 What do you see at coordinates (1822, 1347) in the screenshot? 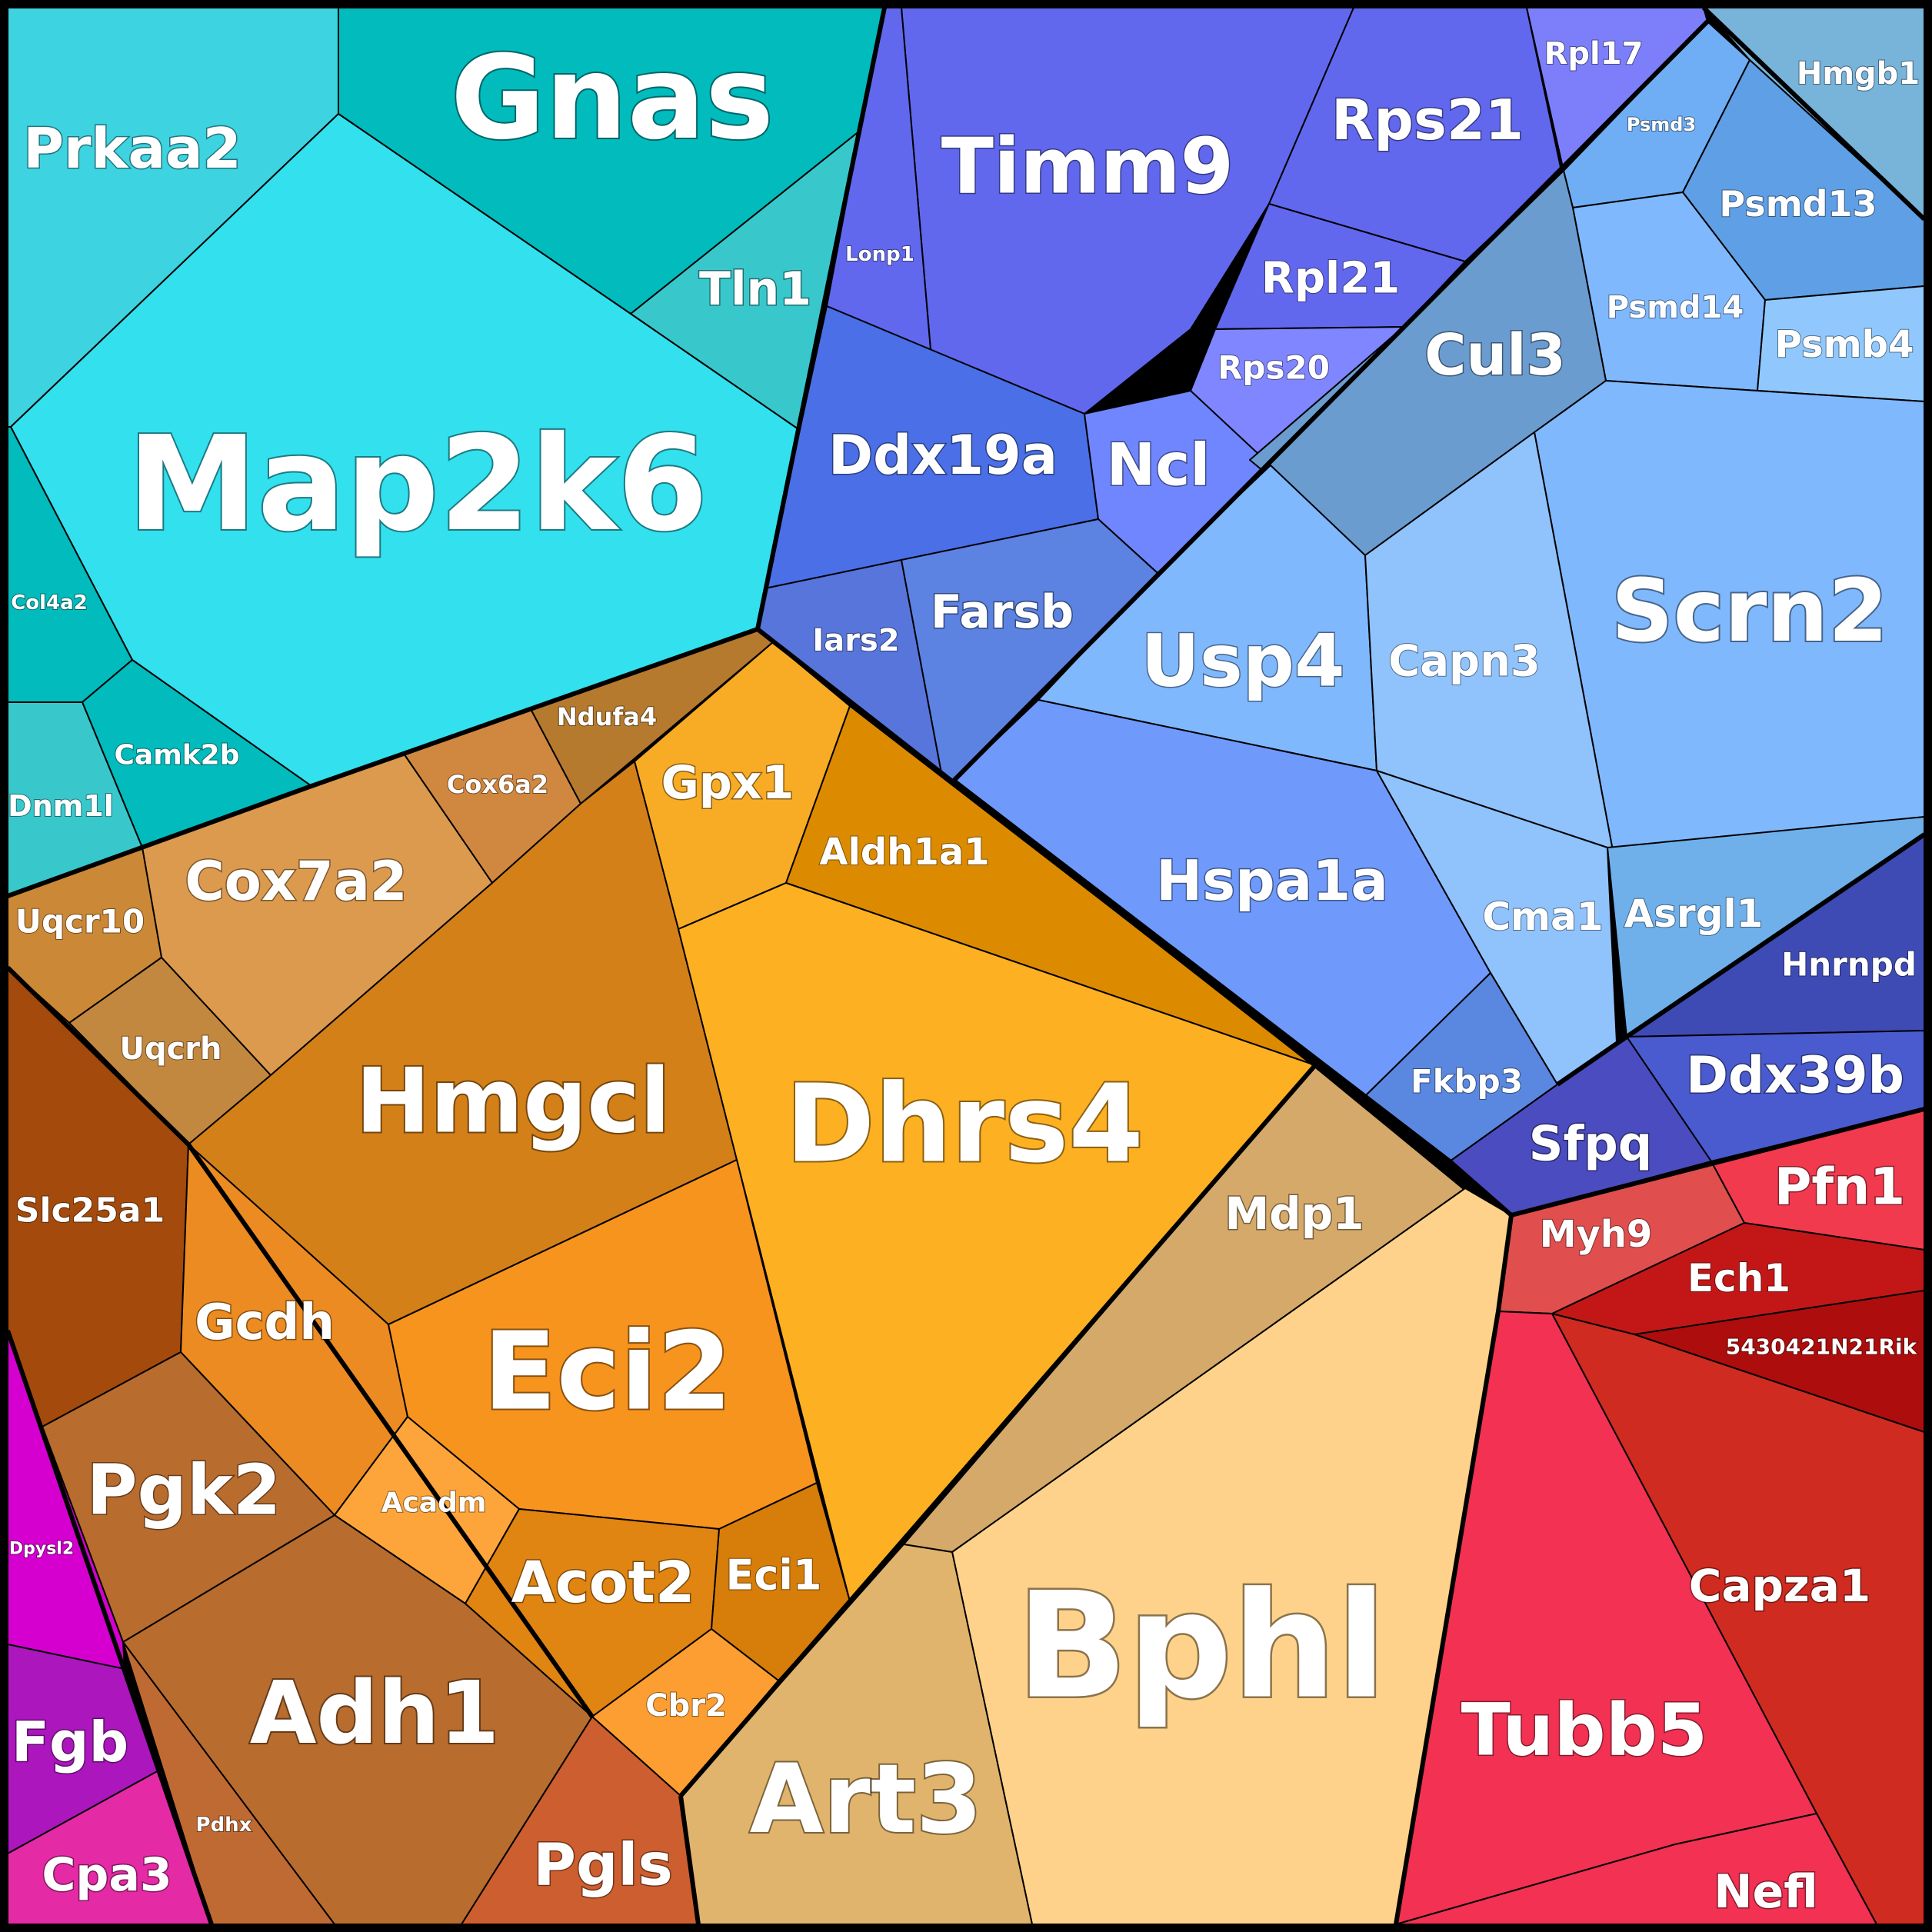
I see `label-5430421n21rik: 5430421N21Rik` at bounding box center [1822, 1347].